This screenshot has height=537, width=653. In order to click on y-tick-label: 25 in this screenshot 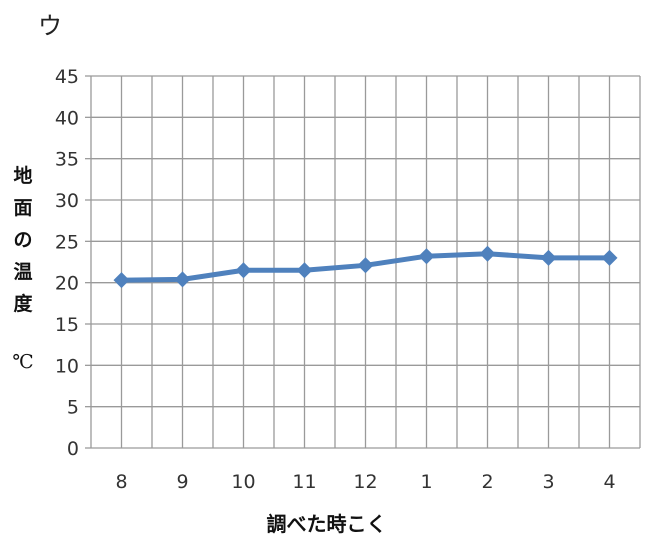, I will do `click(67, 242)`.